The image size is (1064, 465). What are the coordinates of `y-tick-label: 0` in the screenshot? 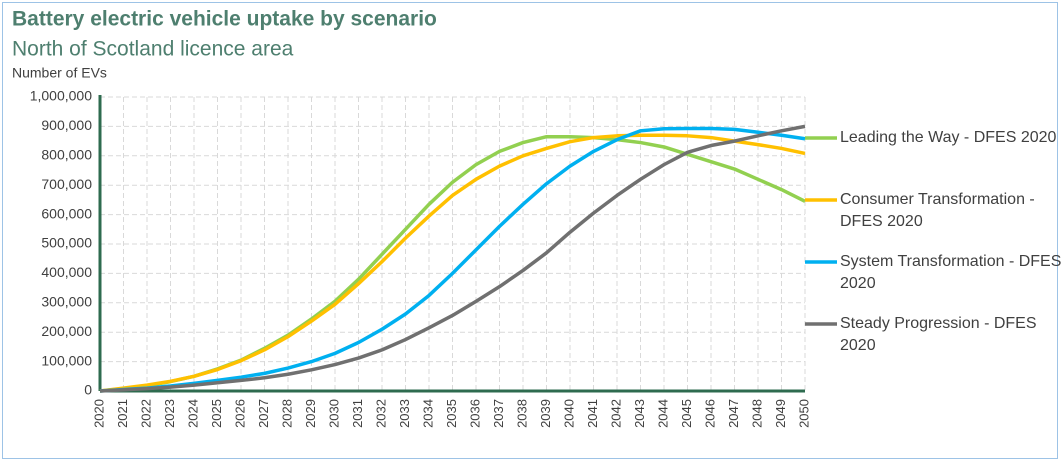 It's located at (88, 390).